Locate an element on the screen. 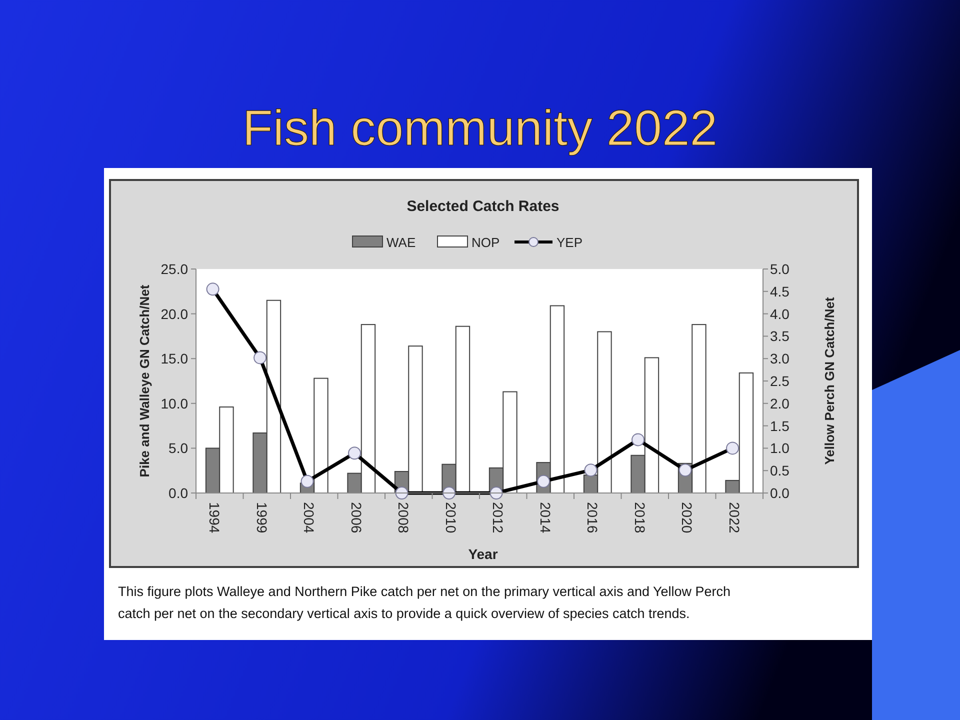 This screenshot has width=960, height=720. y2-tick-label: 1.0 is located at coordinates (780, 448).